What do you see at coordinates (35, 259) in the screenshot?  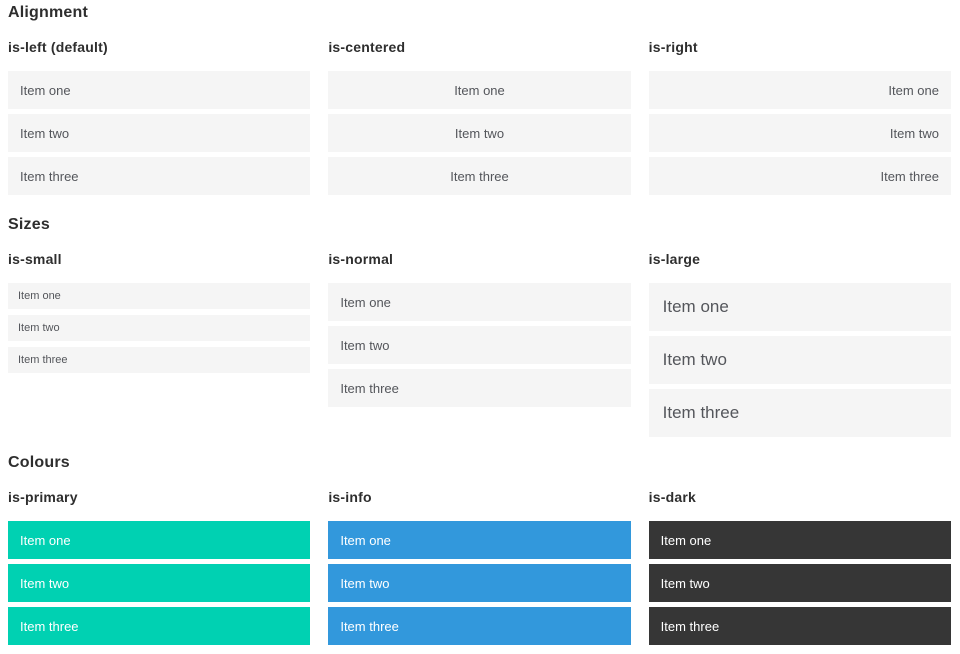 I see `column-heading-is-small: is-small` at bounding box center [35, 259].